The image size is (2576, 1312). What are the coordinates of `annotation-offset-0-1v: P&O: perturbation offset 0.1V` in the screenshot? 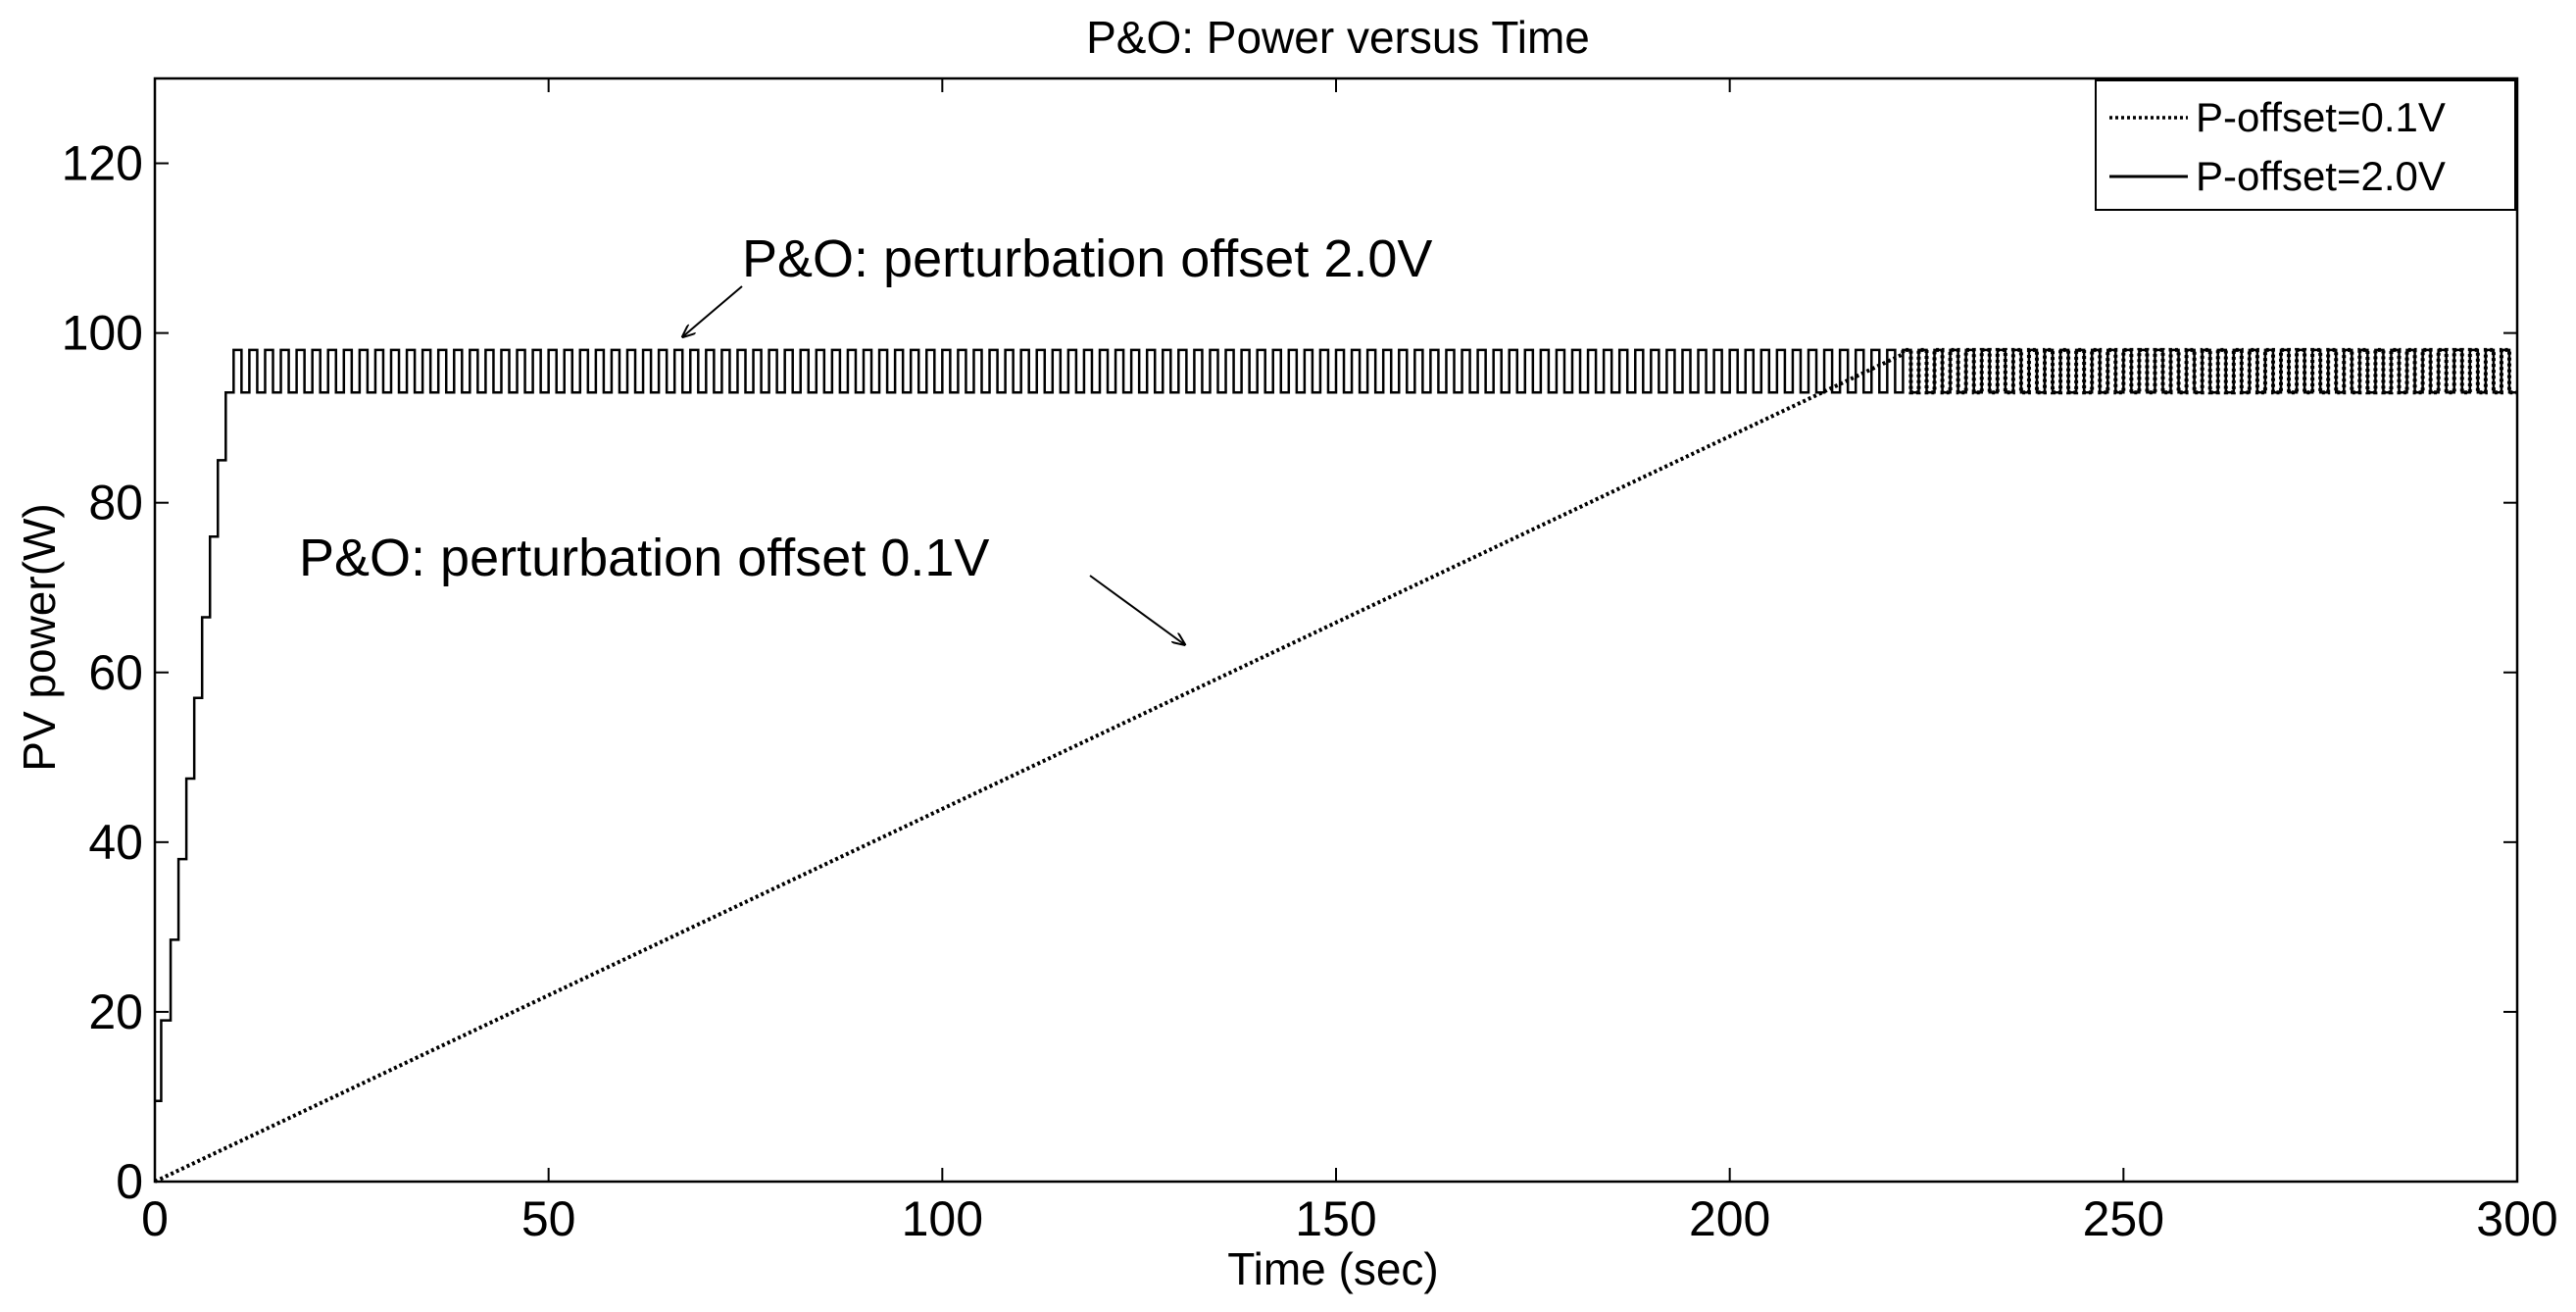 It's located at (644, 558).